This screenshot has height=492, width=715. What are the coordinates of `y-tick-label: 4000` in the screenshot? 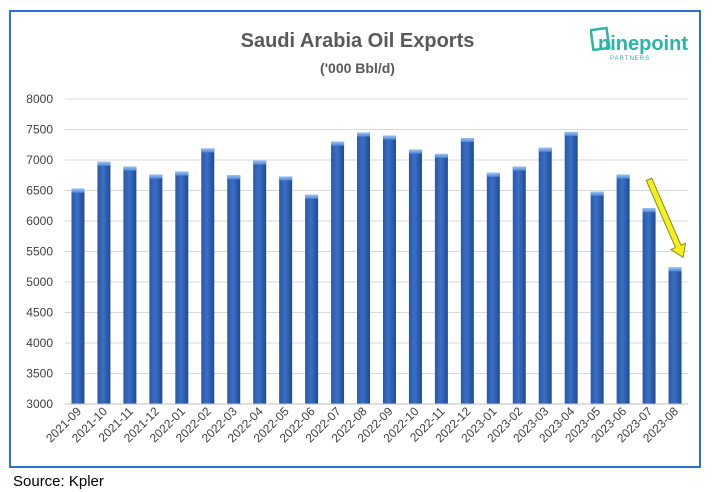 It's located at (39, 343).